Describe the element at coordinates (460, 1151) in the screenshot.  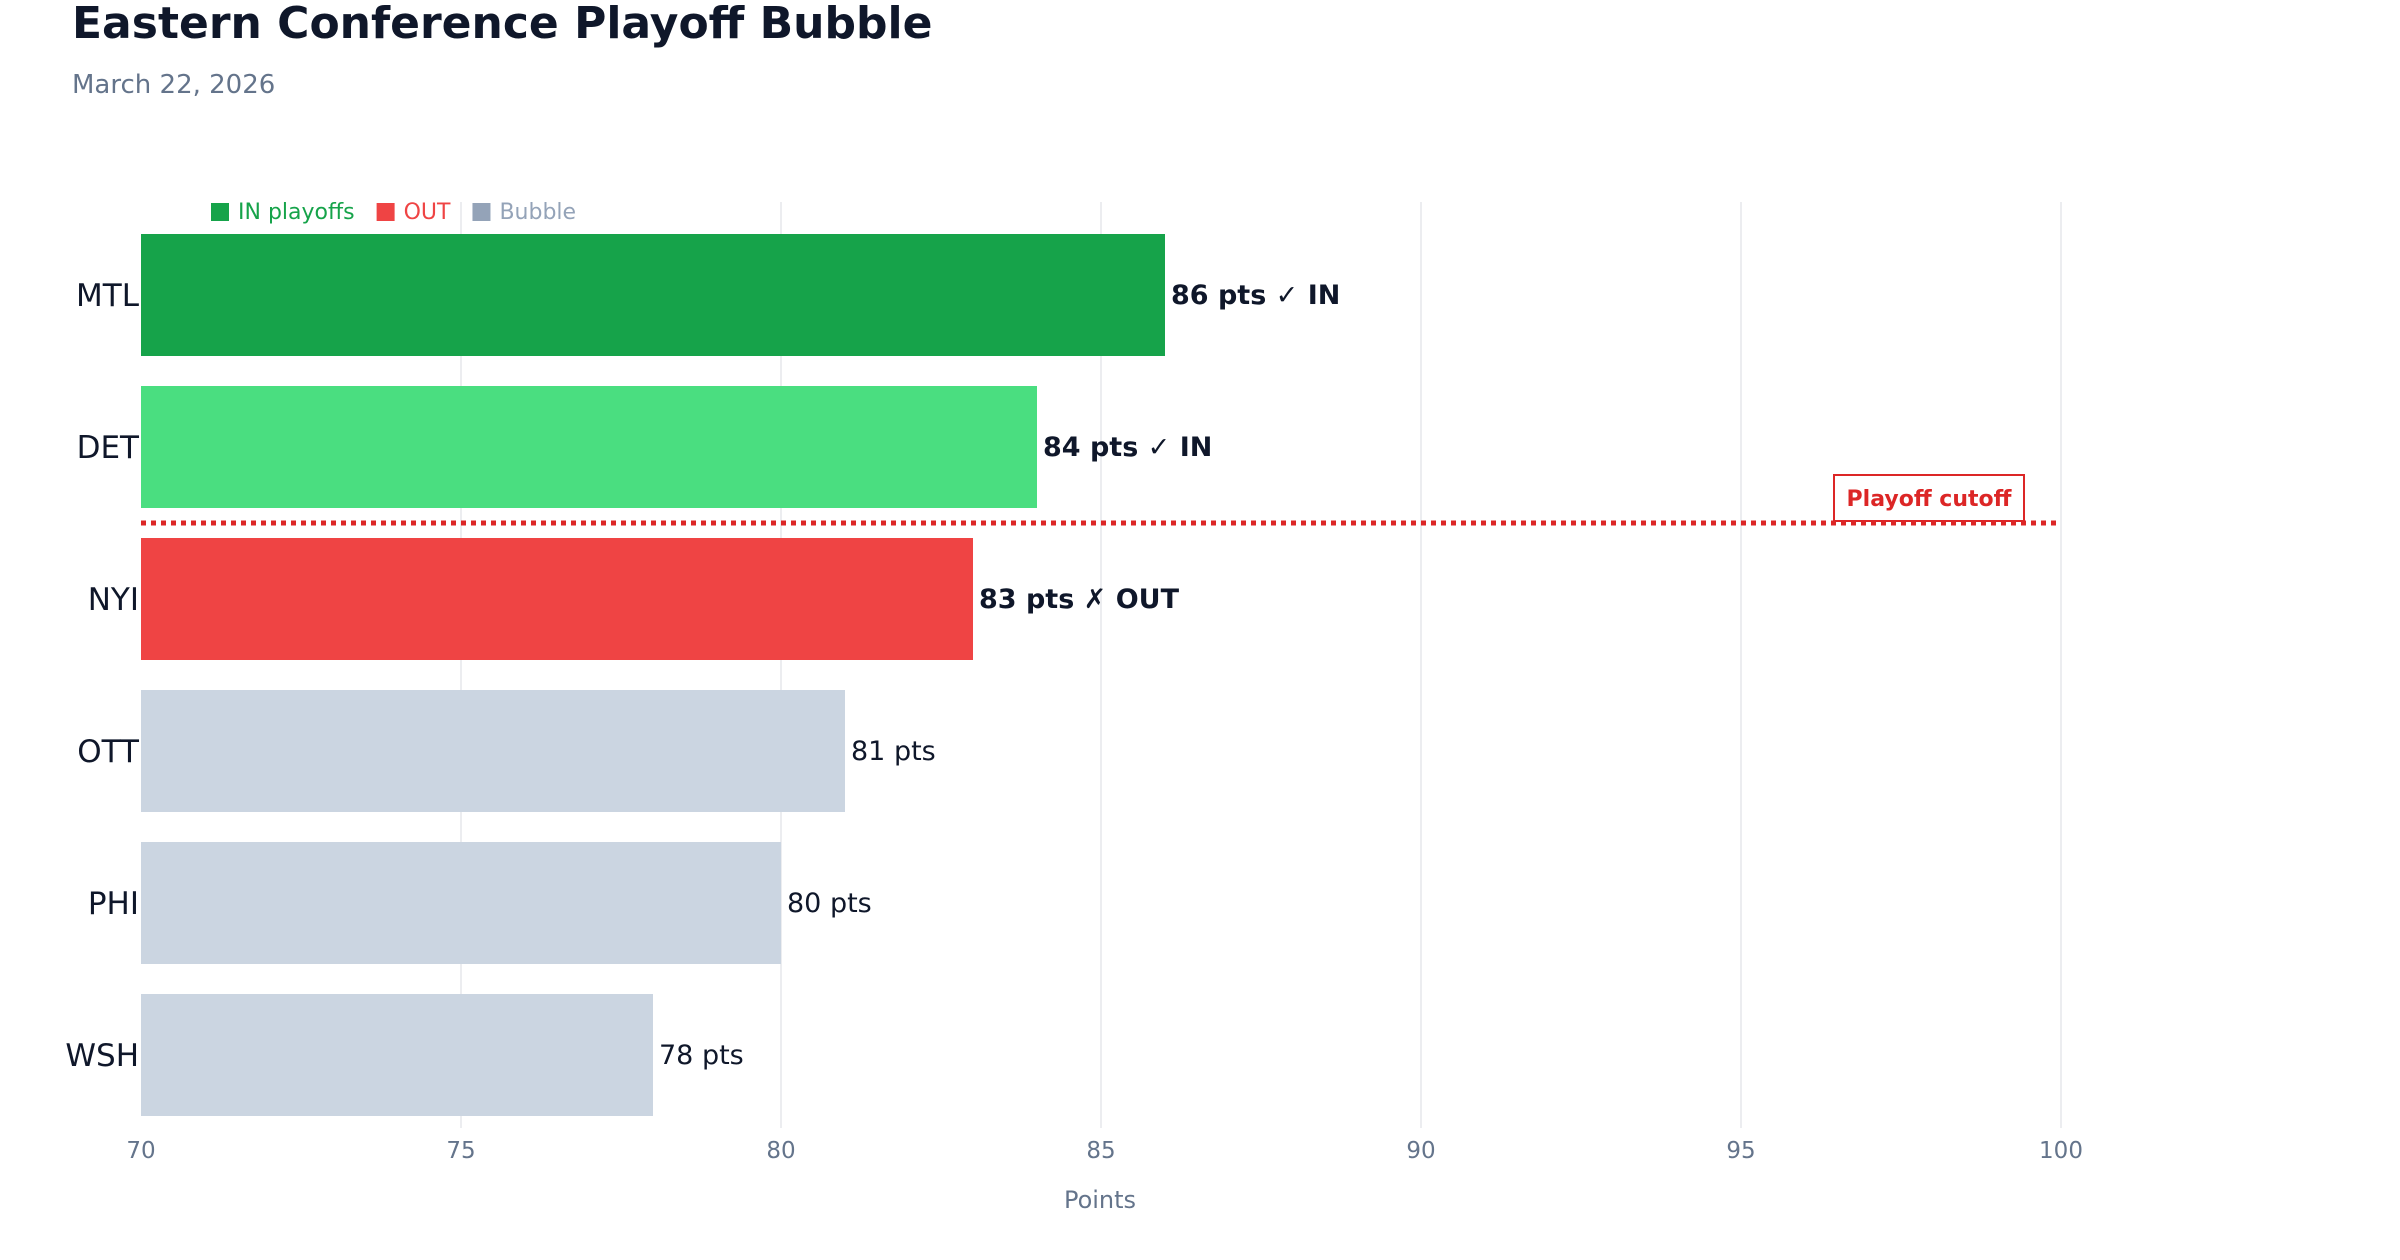
I see `x-tick-label: 75` at that location.